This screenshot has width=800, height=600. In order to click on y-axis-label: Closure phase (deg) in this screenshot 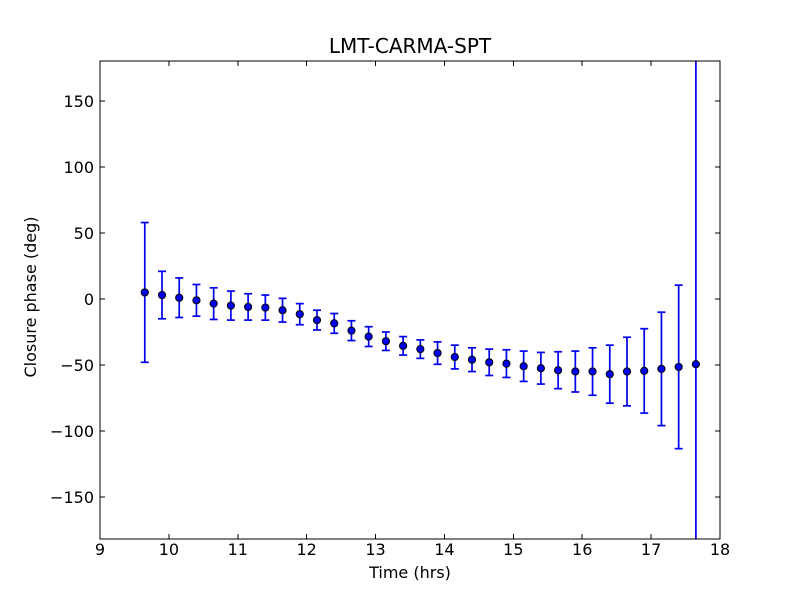, I will do `click(30, 297)`.